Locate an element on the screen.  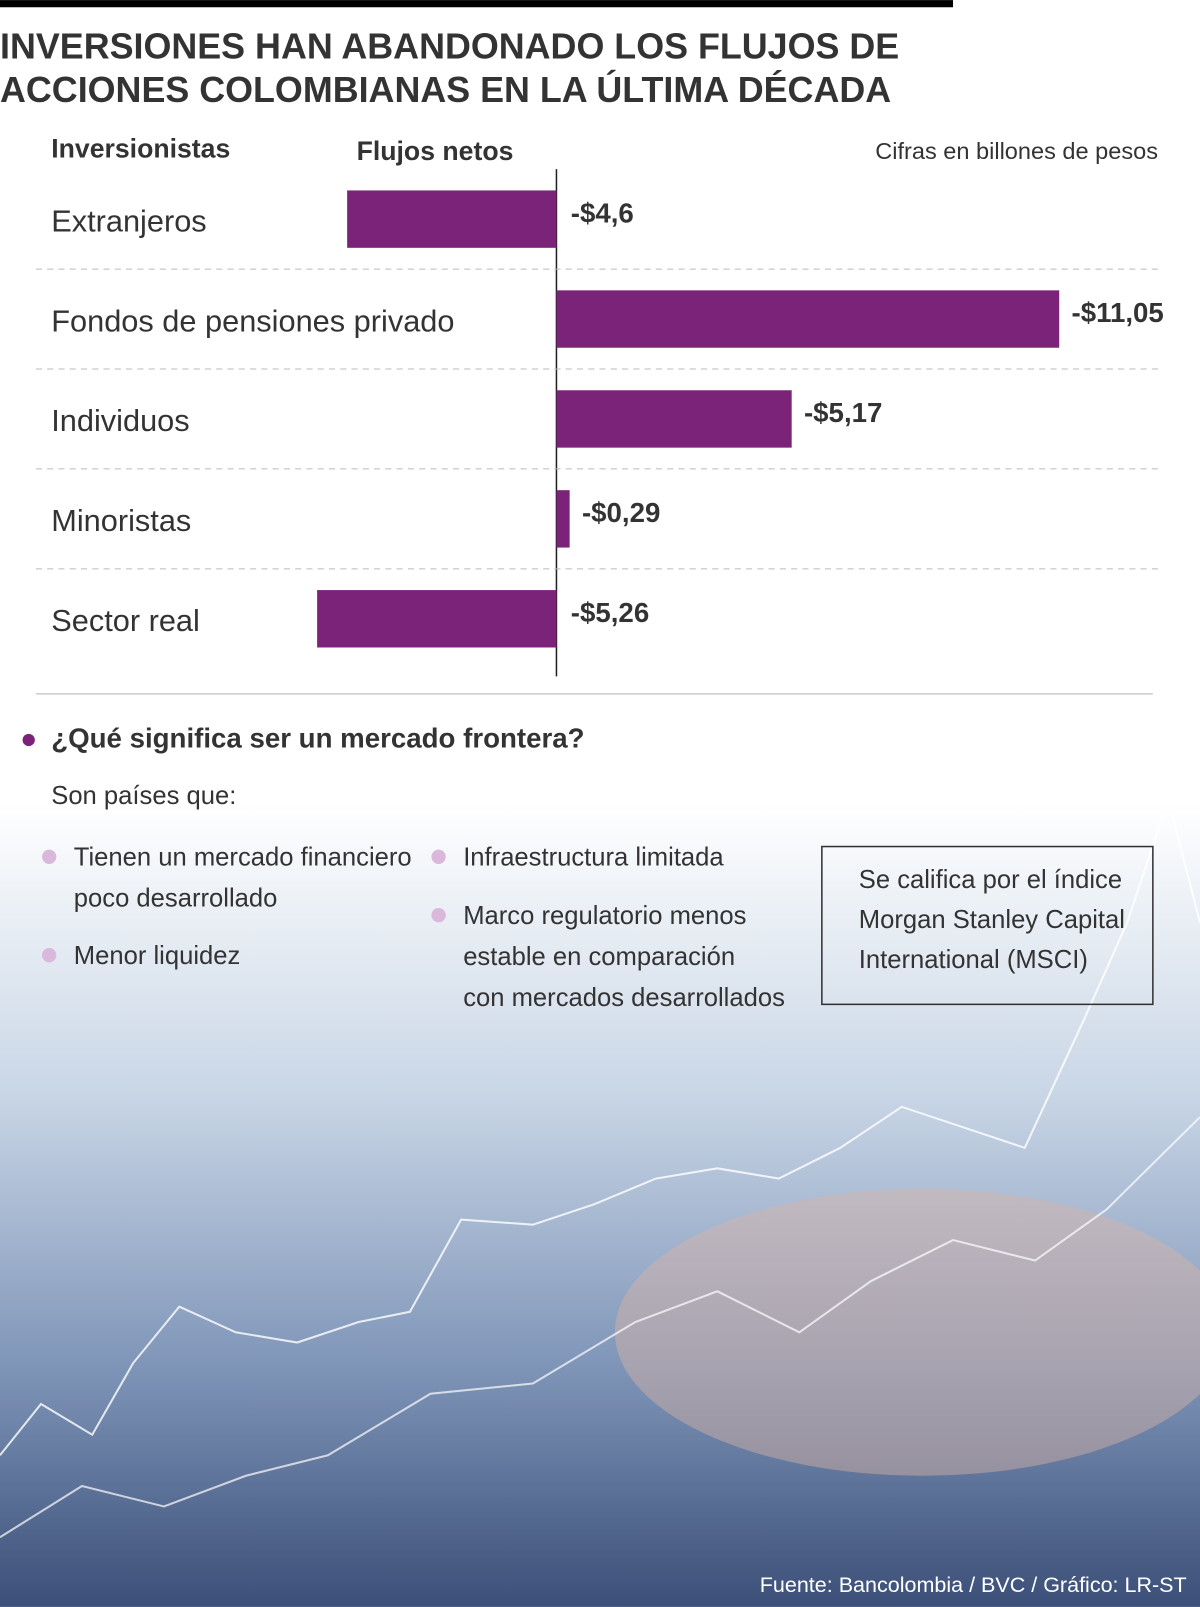
value-label: -$5,26 is located at coordinates (610, 612).